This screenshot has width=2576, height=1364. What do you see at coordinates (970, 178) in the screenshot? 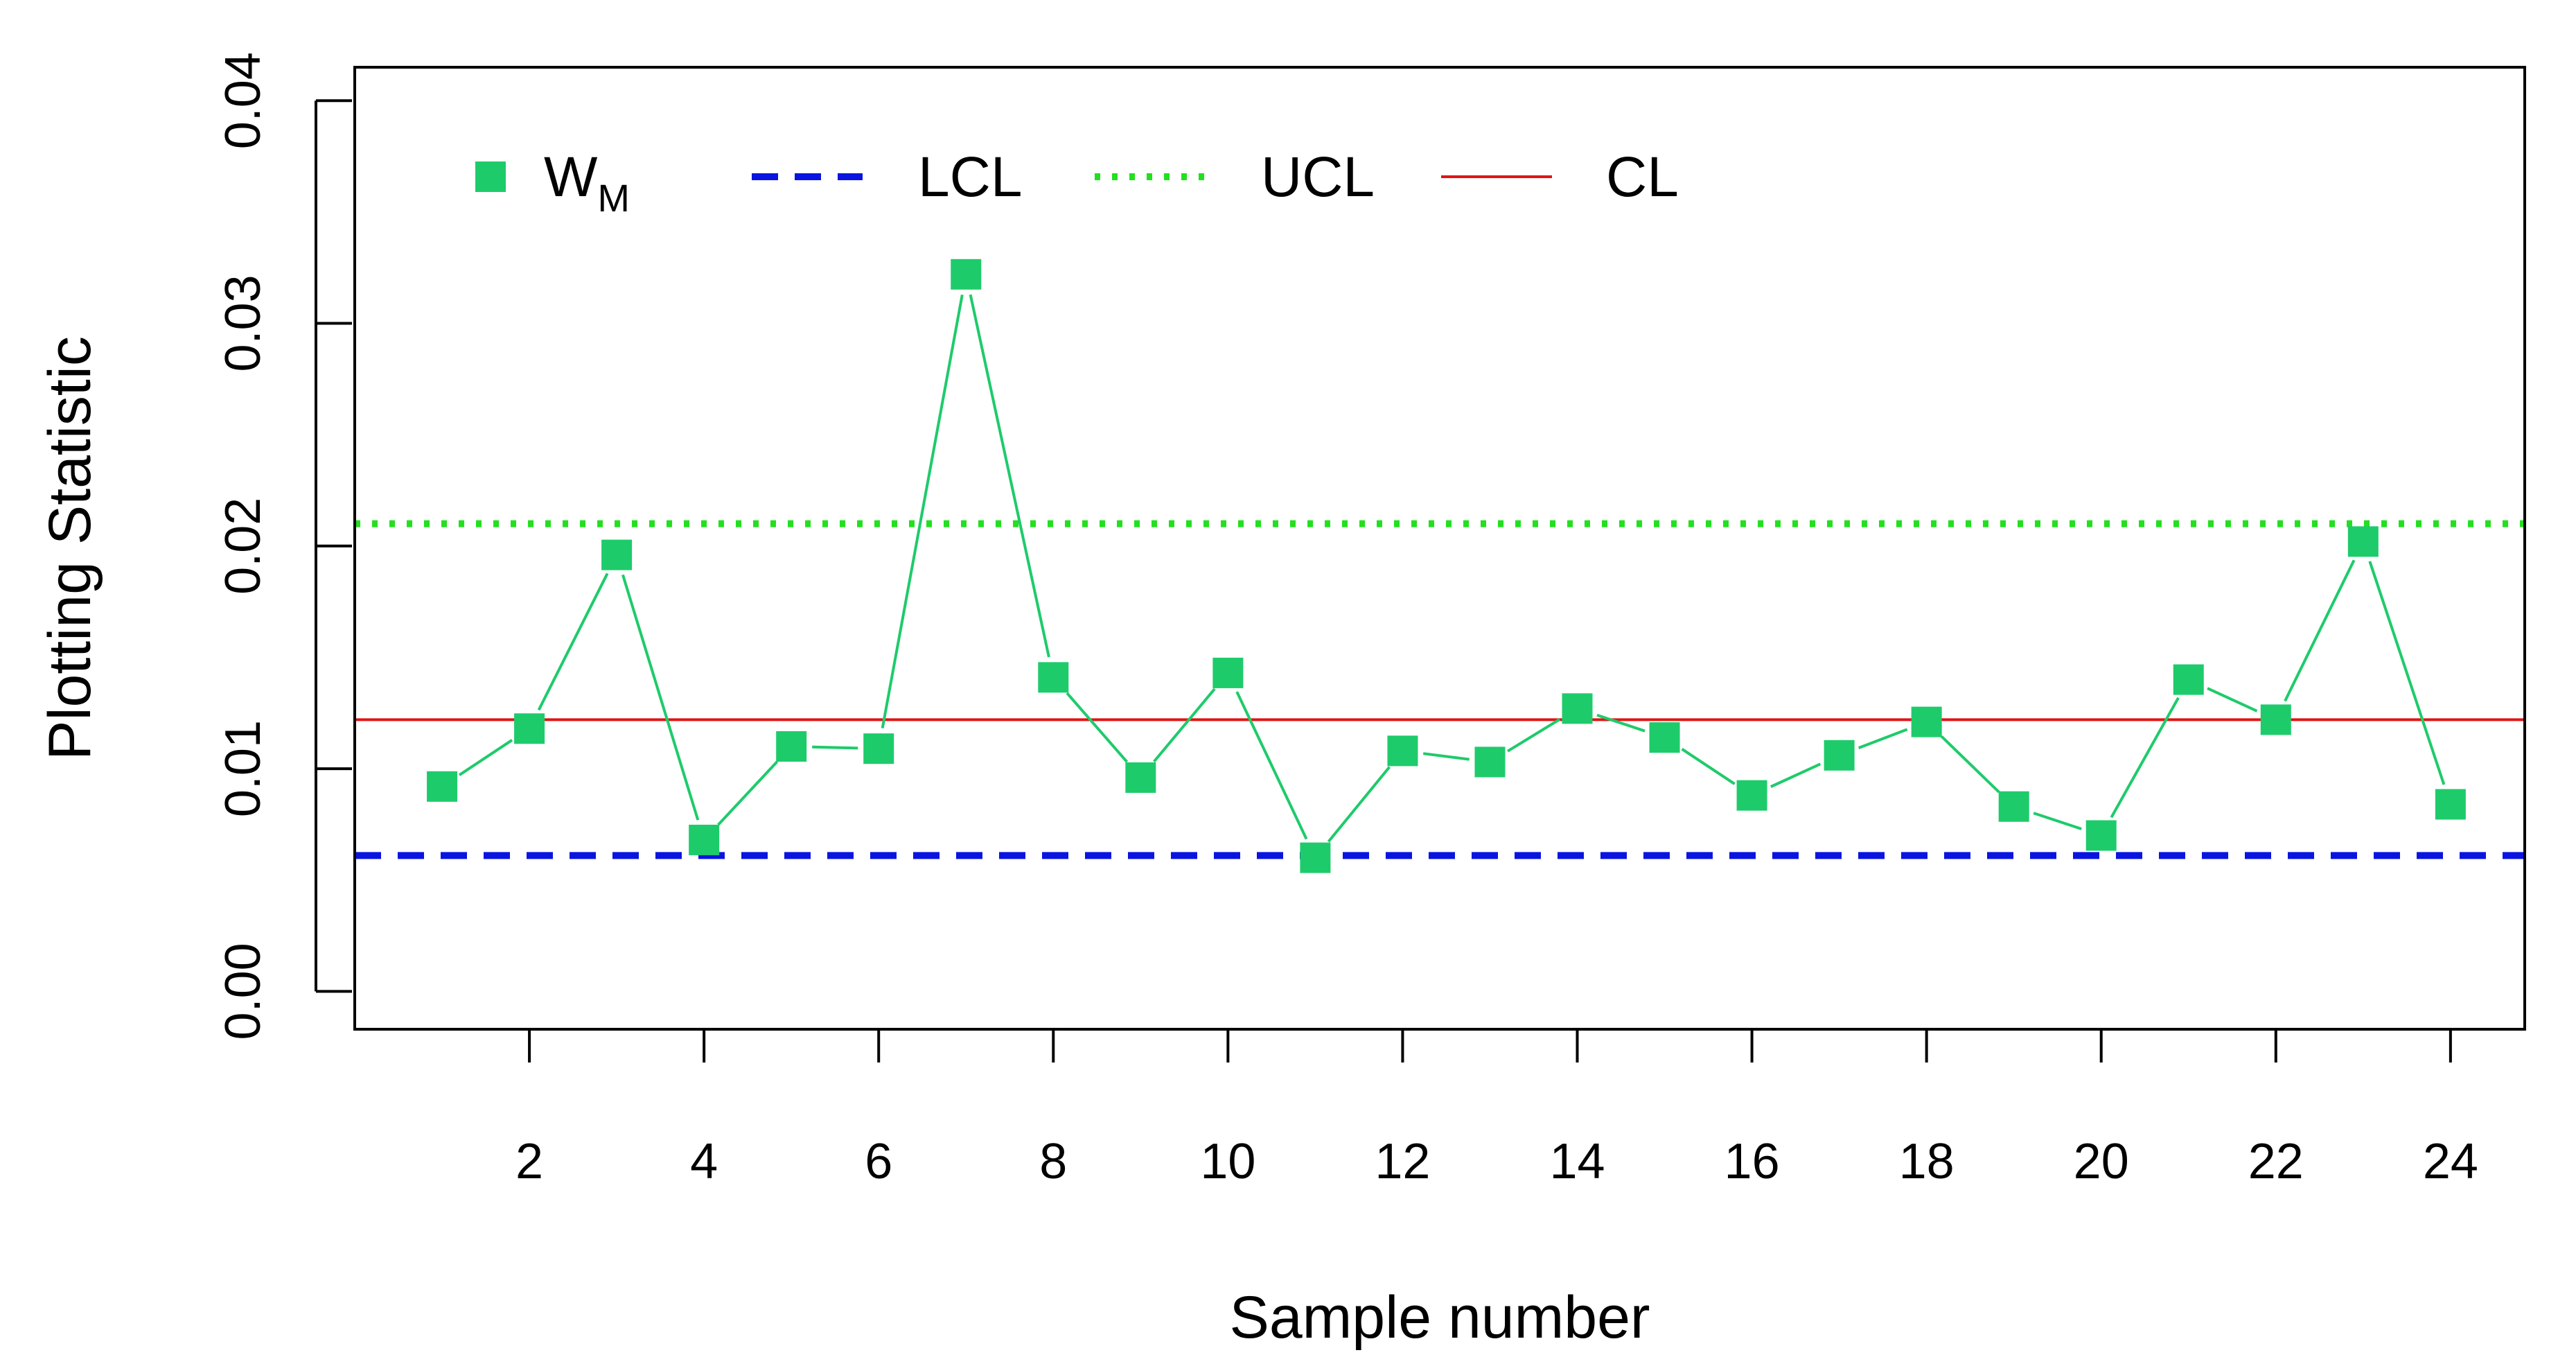
I see `legend-label-lcl: LCL` at bounding box center [970, 178].